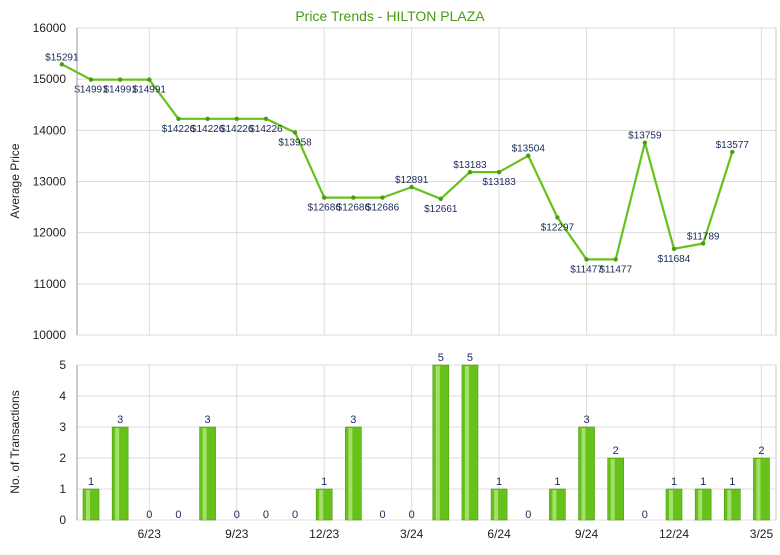  What do you see at coordinates (470, 358) in the screenshot?
I see `transaction-count-label: 5` at bounding box center [470, 358].